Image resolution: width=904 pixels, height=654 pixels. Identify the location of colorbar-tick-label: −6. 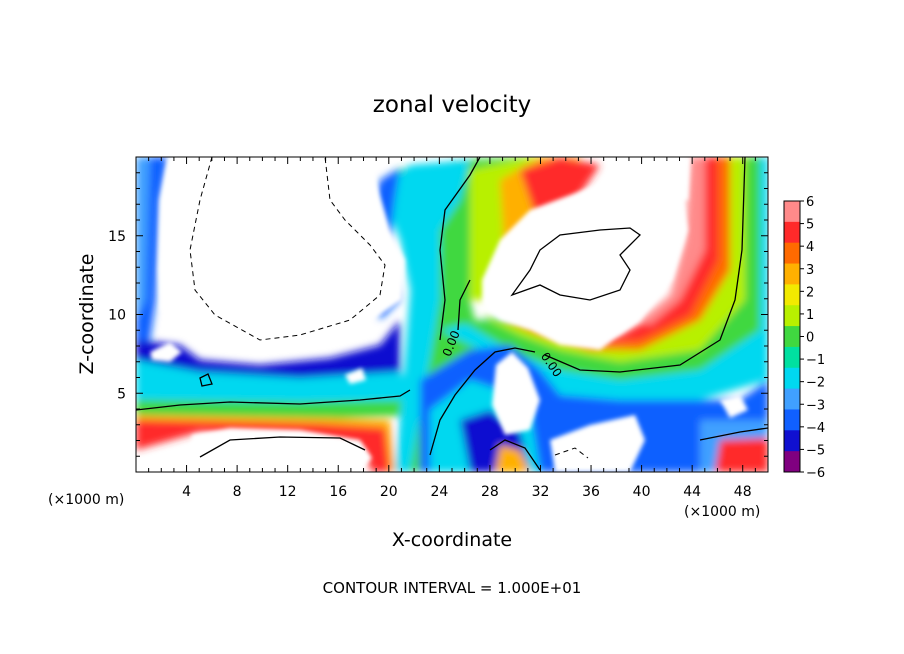
(815, 473).